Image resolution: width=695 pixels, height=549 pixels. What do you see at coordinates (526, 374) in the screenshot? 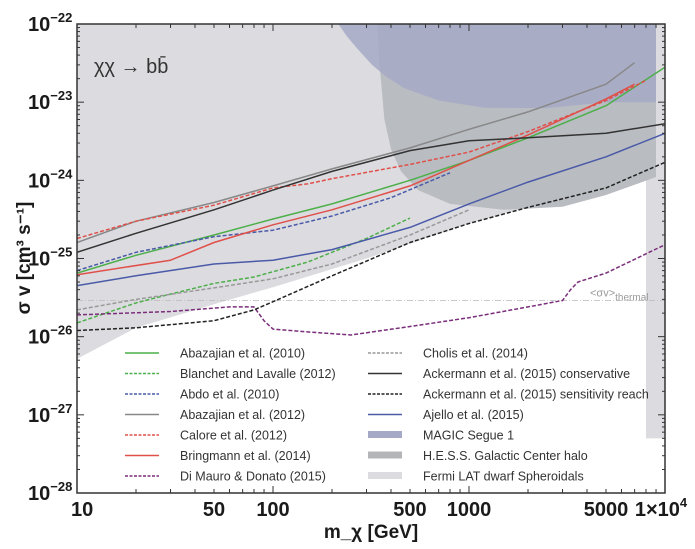
I see `legend-label: Ackermann et al. (2015) conservative` at bounding box center [526, 374].